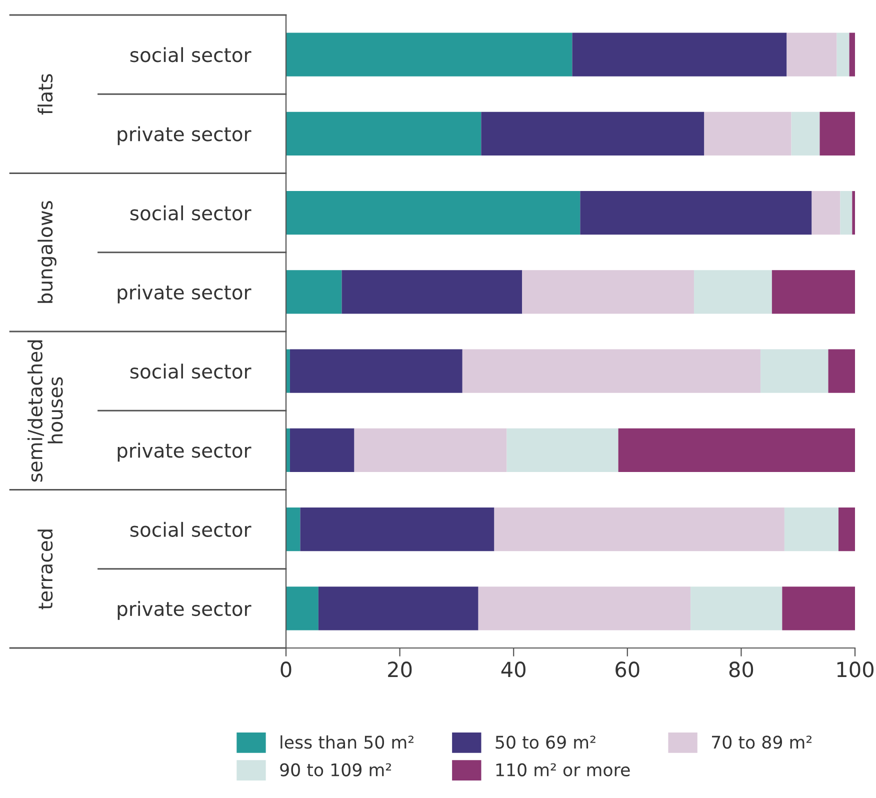 This screenshot has height=798, width=876. What do you see at coordinates (286, 670) in the screenshot?
I see `x-tick-label: 0` at bounding box center [286, 670].